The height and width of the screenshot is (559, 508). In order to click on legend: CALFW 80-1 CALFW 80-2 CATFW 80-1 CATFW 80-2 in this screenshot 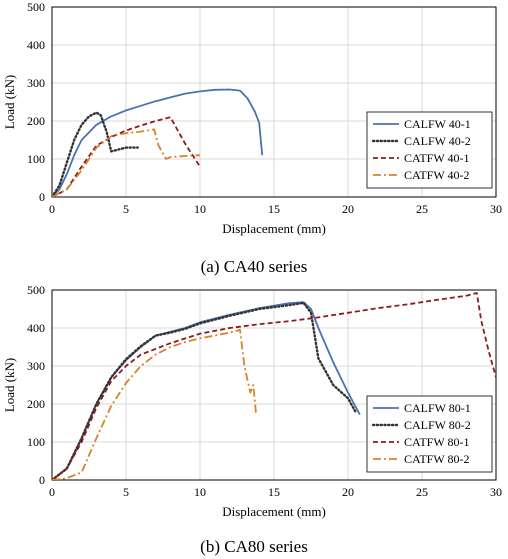, I will do `click(429, 434)`.